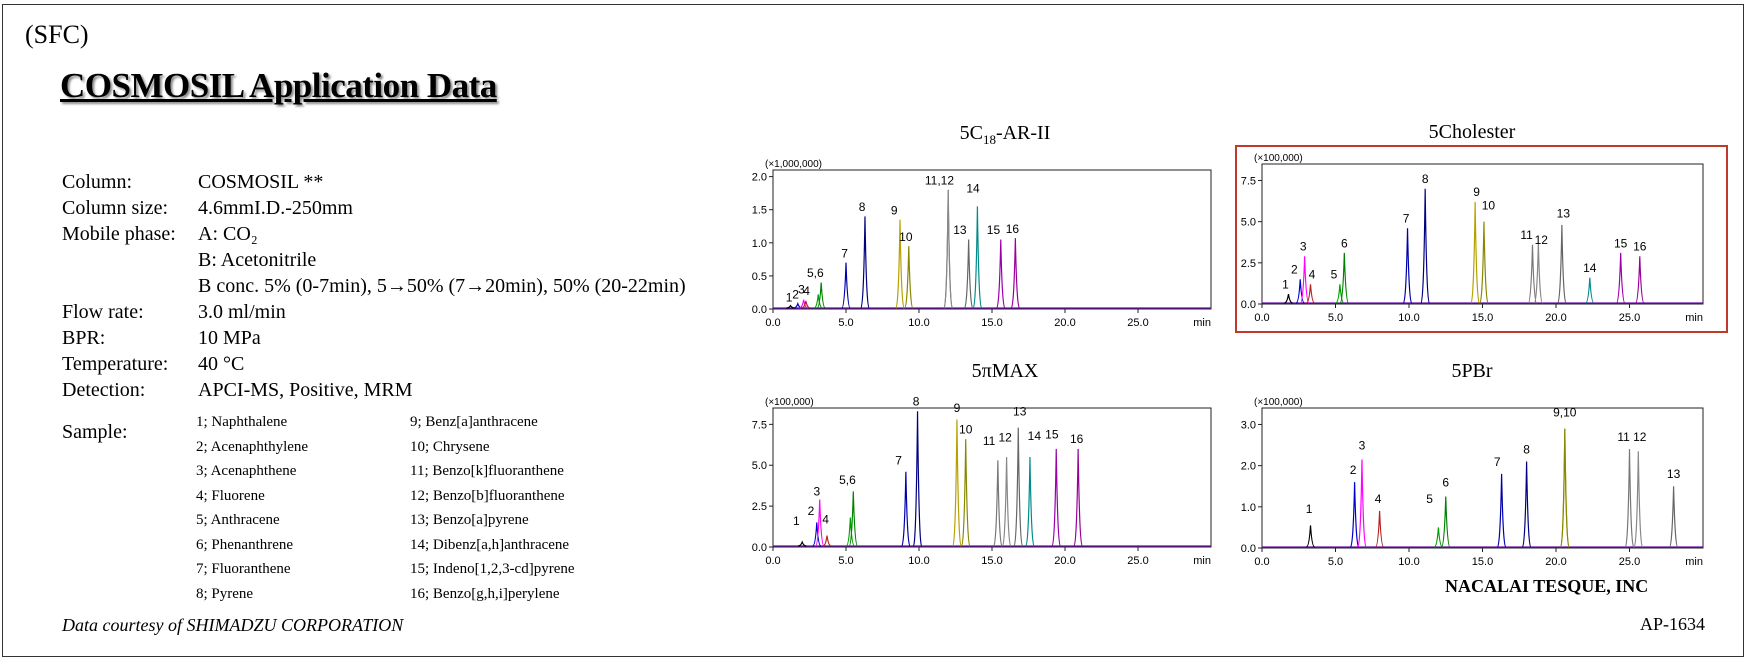 Image resolution: width=1748 pixels, height=663 pixels. I want to click on page-title: COSMOSIL Application Data, so click(278, 85).